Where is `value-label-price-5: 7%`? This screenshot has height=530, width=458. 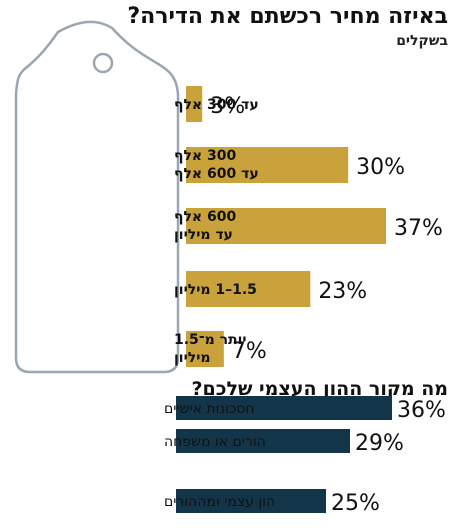 value-label-price-5: 7% is located at coordinates (249, 351).